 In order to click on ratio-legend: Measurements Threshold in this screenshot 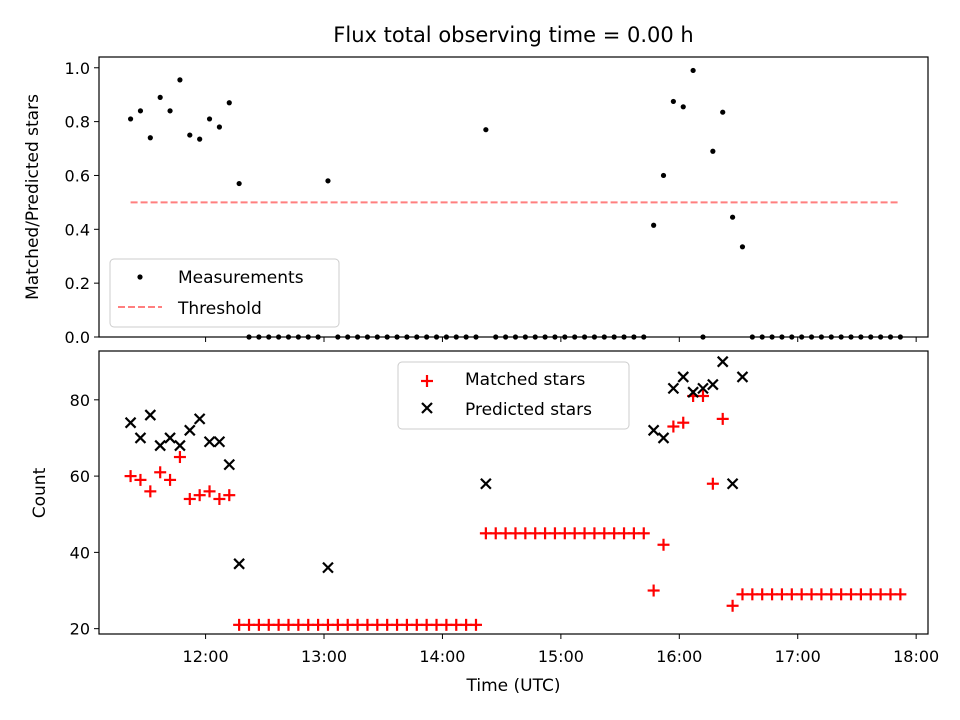, I will do `click(224, 293)`.